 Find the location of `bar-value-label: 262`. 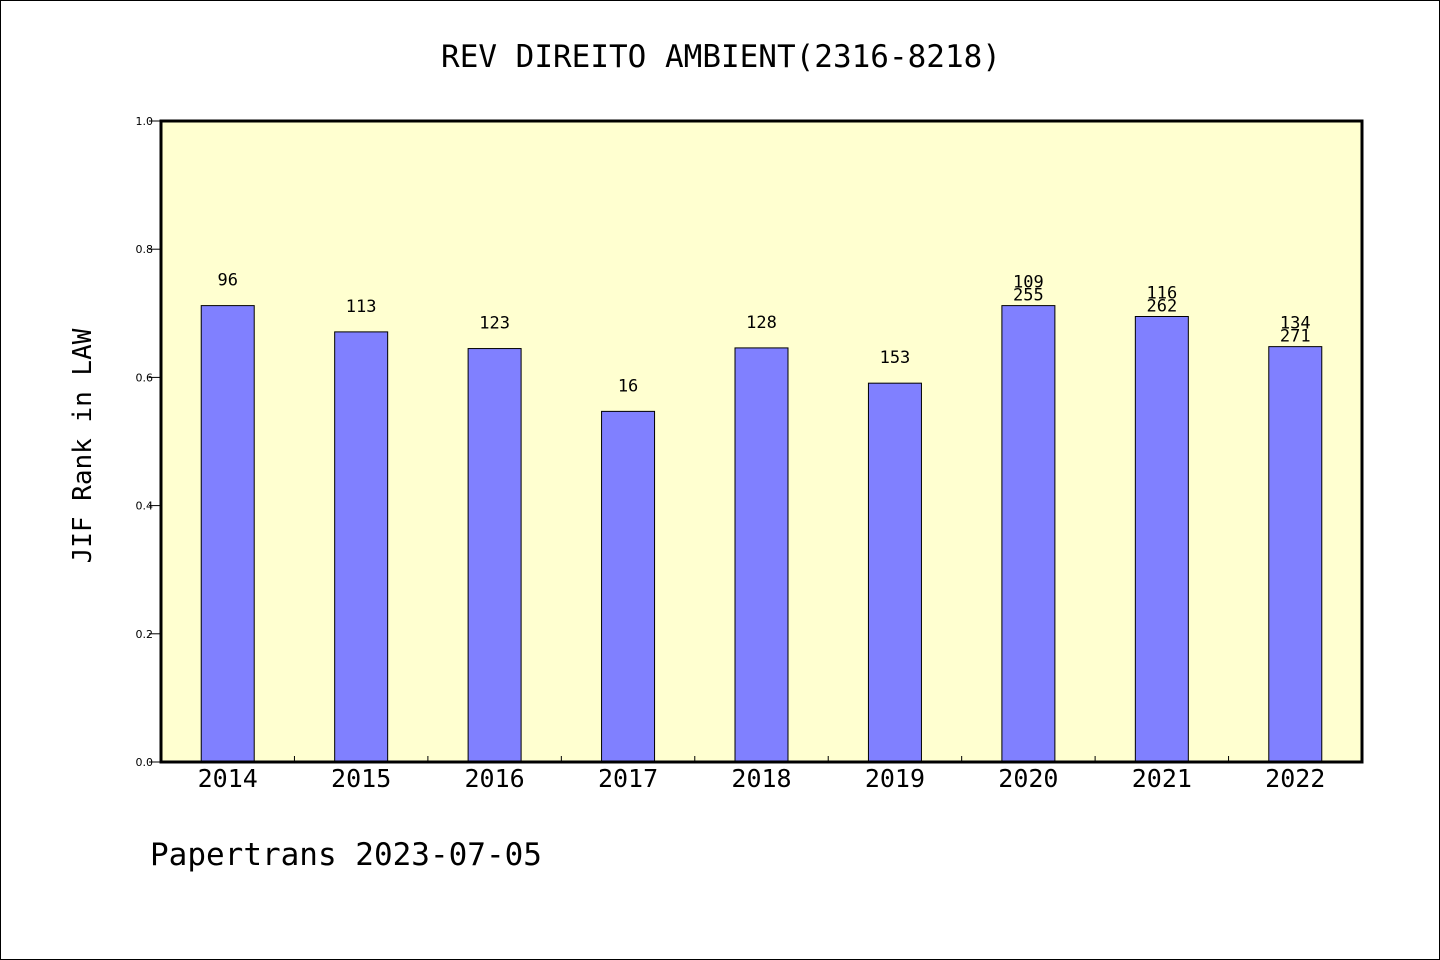

bar-value-label: 262 is located at coordinates (1161, 307).